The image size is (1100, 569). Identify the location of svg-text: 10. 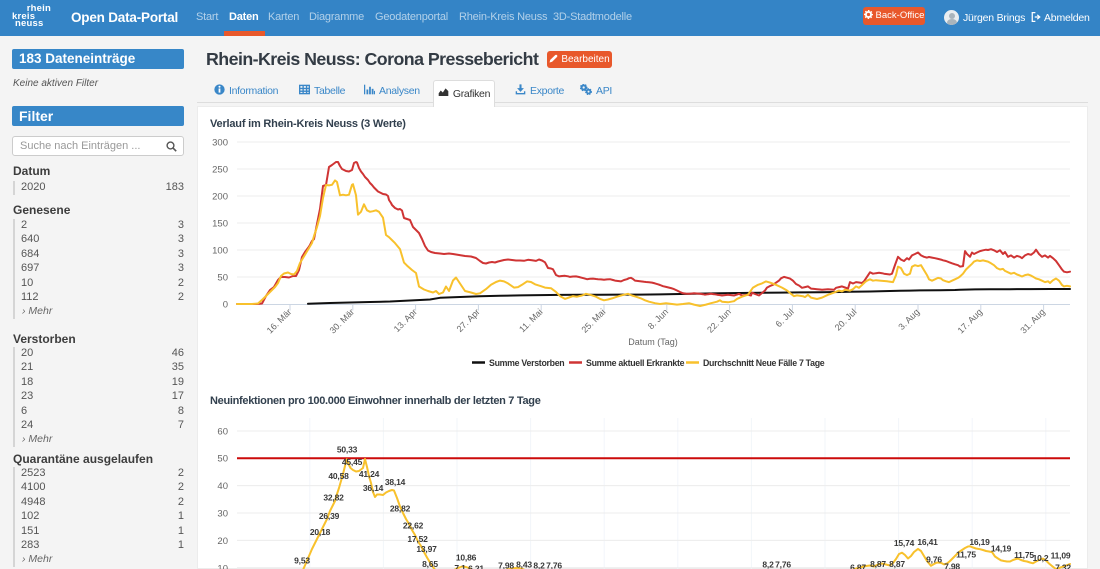
(222, 566).